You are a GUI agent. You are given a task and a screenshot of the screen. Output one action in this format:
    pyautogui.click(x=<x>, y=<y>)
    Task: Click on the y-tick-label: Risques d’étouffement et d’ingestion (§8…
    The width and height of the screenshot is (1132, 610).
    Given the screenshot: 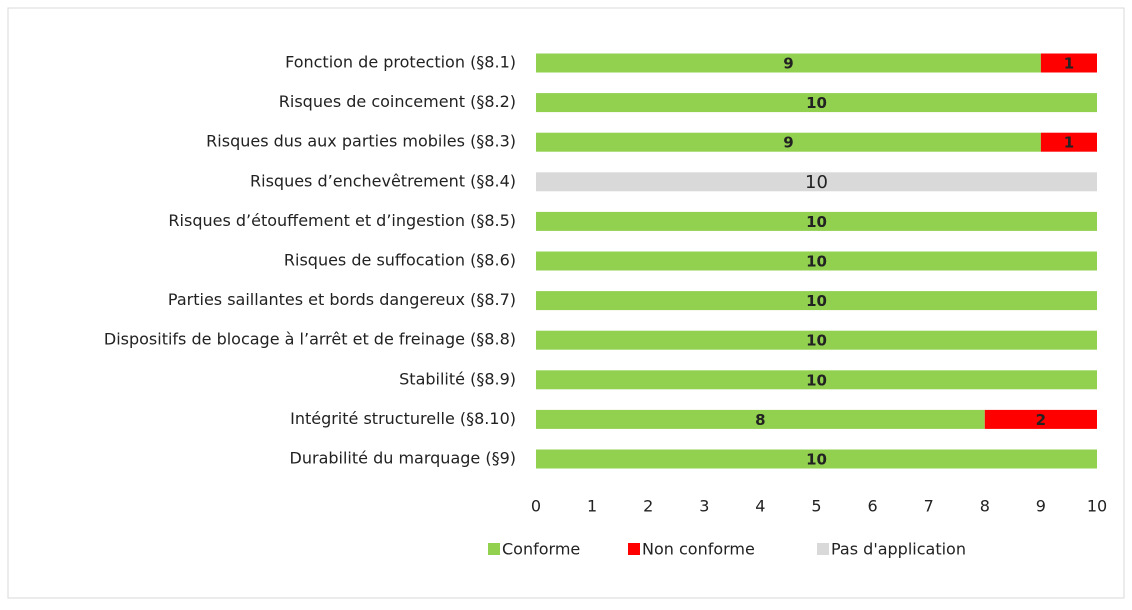 What is the action you would take?
    pyautogui.click(x=342, y=220)
    